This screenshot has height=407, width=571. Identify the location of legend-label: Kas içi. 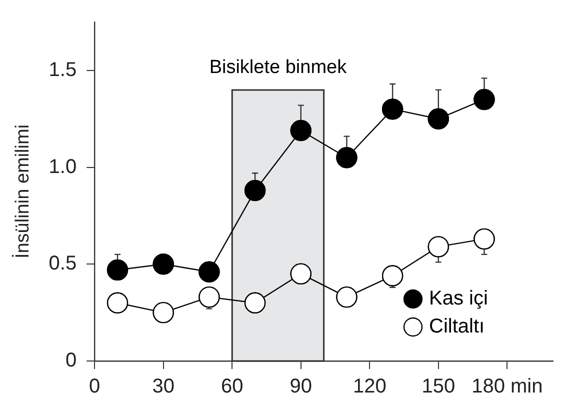
(458, 299).